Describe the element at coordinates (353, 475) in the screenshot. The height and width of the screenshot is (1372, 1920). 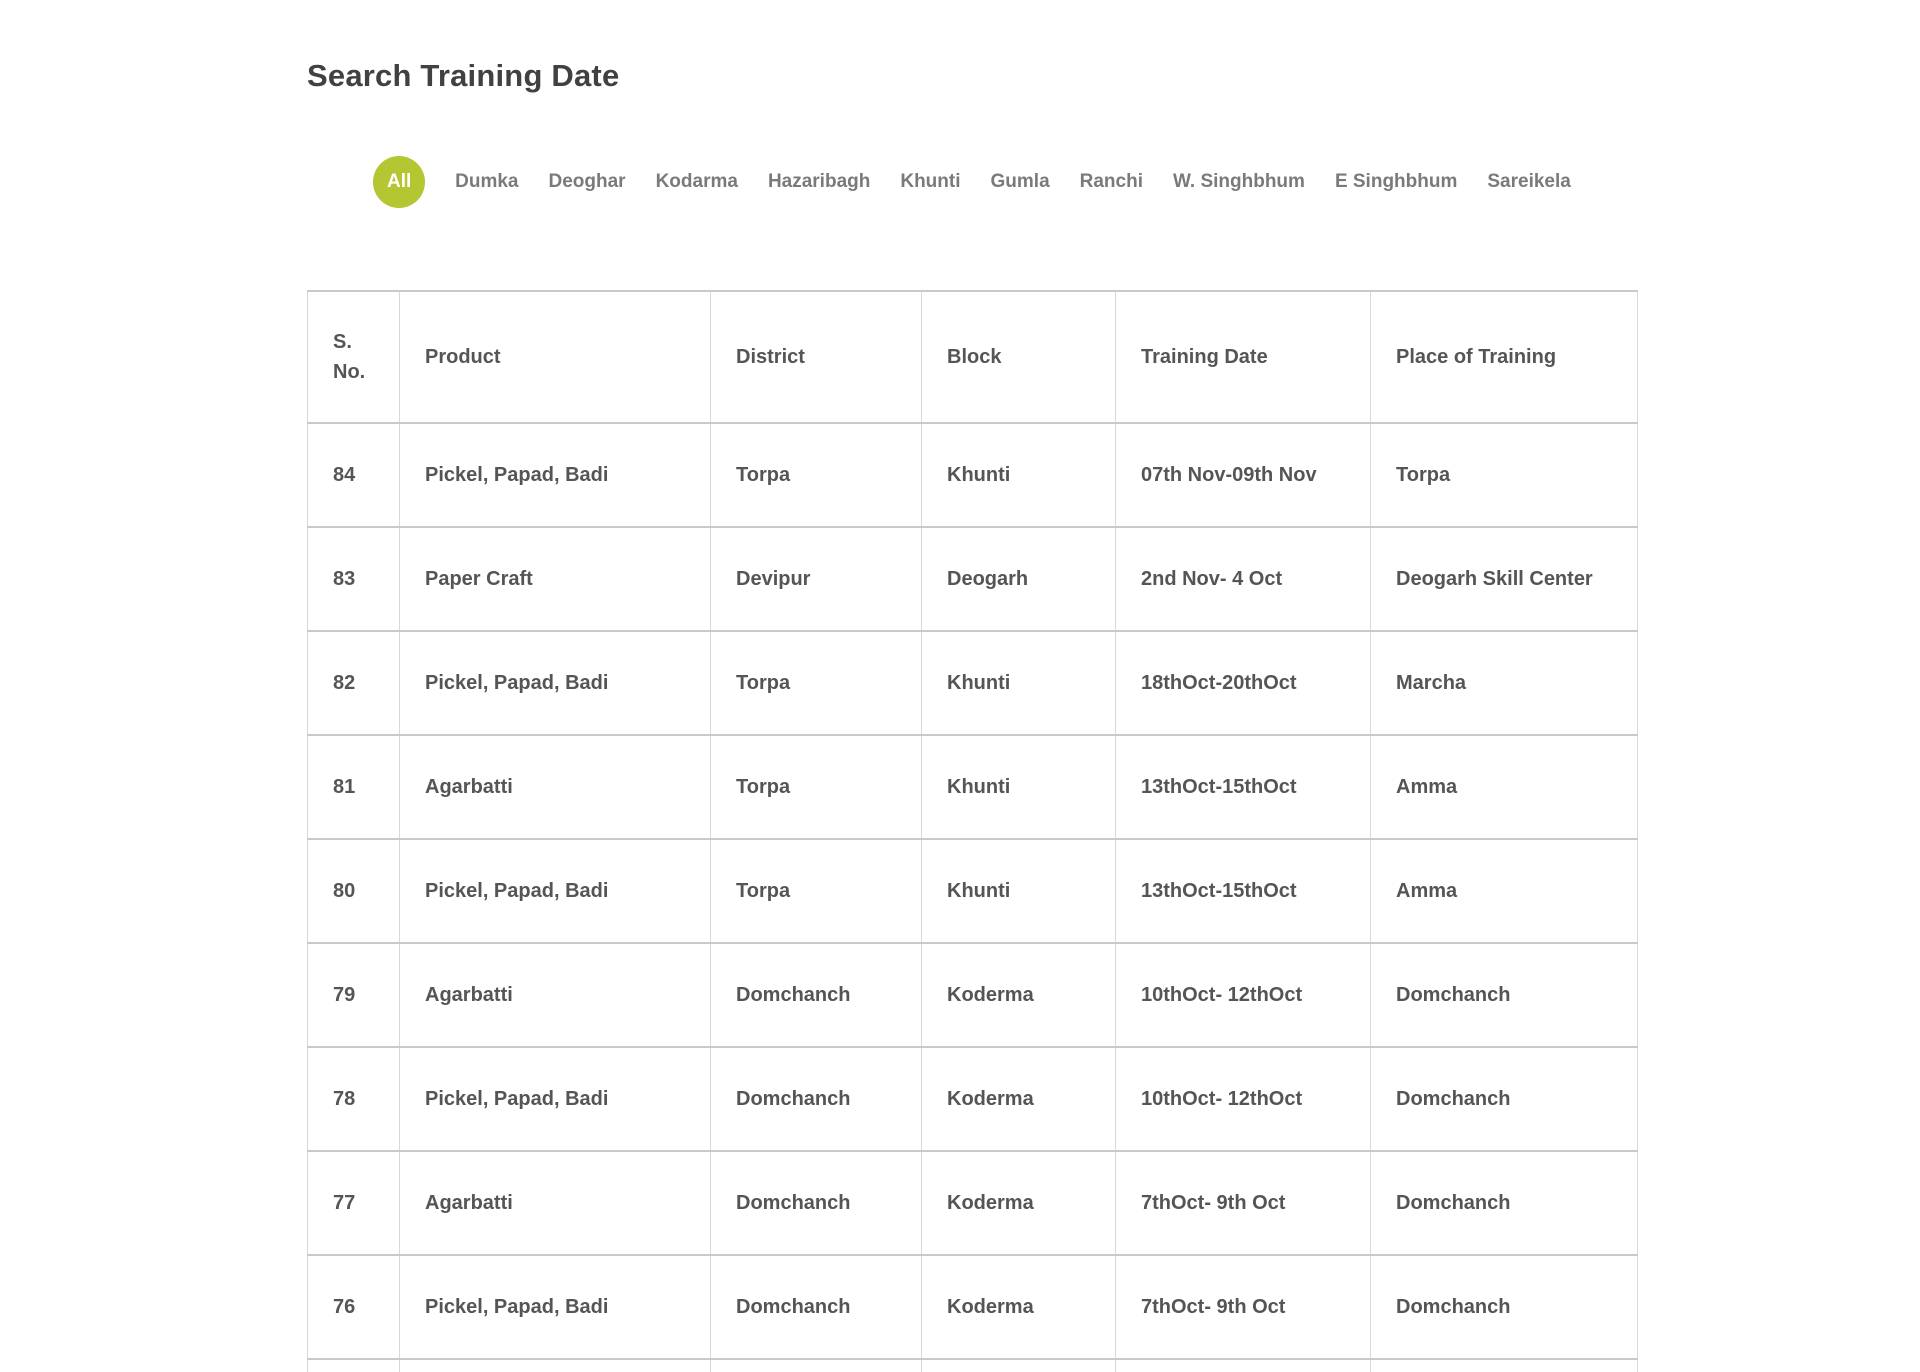
I see `cell-s_no: 84` at that location.